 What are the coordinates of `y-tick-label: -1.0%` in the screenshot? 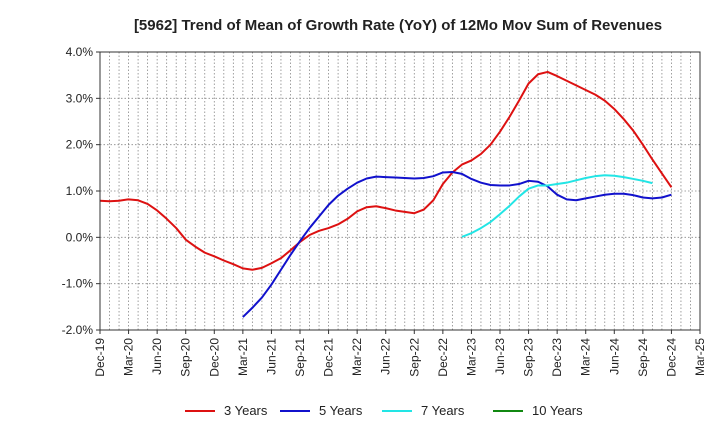 It's located at (78, 284).